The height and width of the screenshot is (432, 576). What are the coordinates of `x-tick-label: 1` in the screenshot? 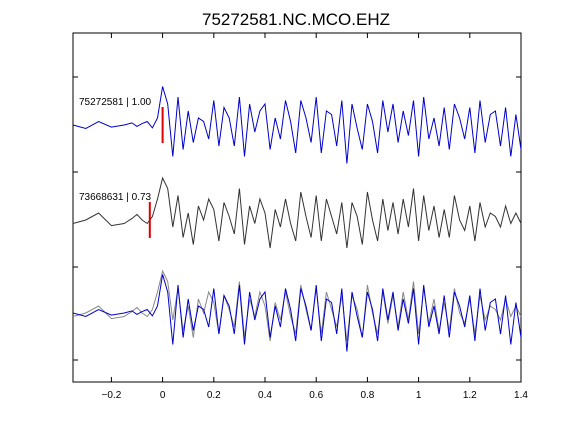 It's located at (419, 395).